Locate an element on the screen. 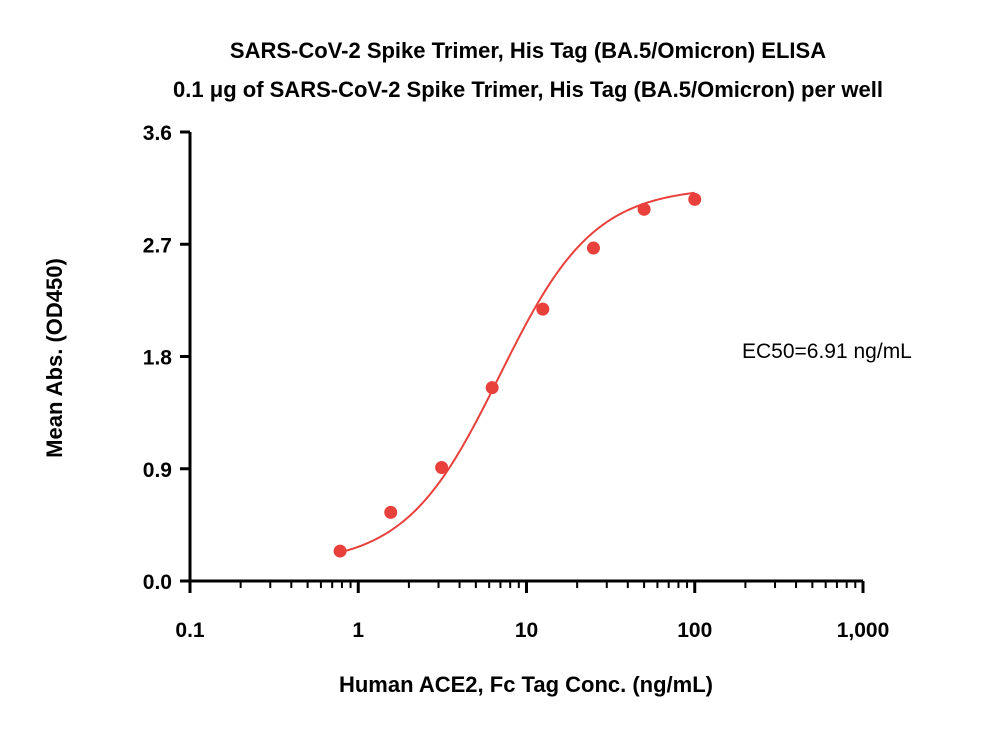 The height and width of the screenshot is (734, 1000). x-axis-label: Human ACE2, Fc Tag Conc. (ng/mL) is located at coordinates (526, 684).